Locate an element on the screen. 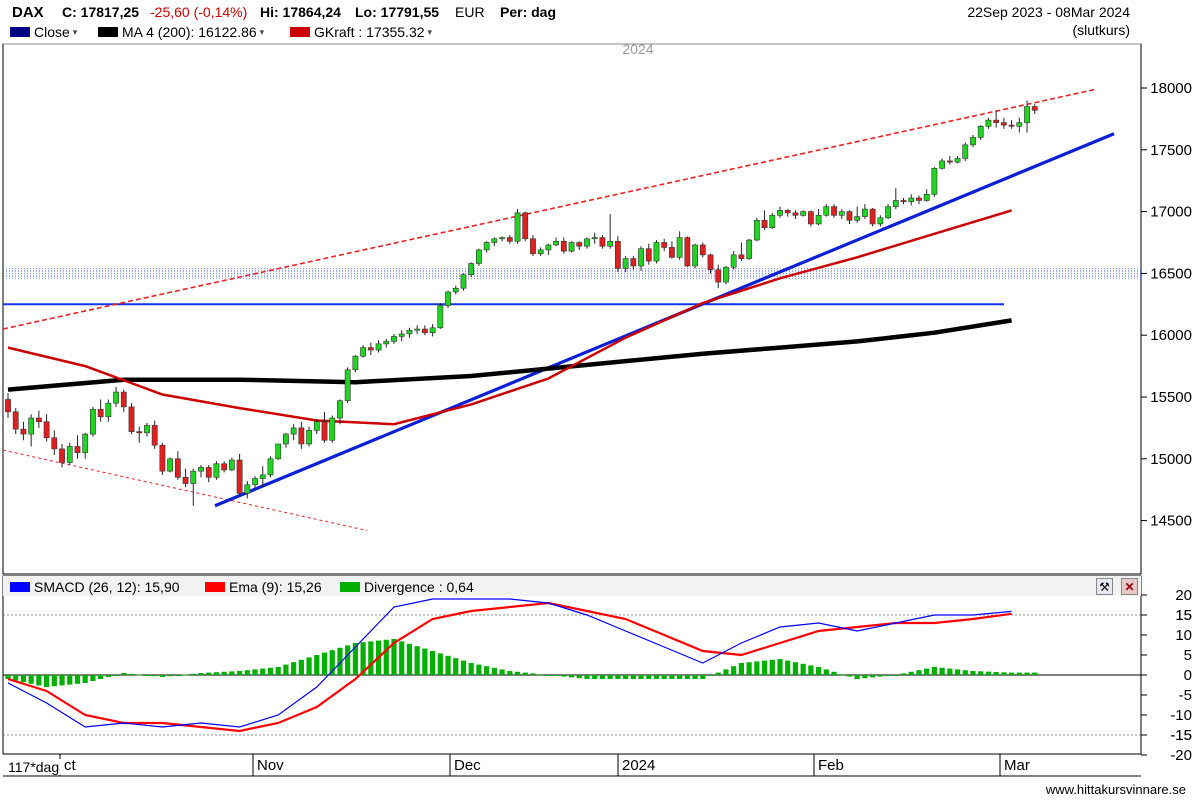  symbol-label: DAX is located at coordinates (28, 12).